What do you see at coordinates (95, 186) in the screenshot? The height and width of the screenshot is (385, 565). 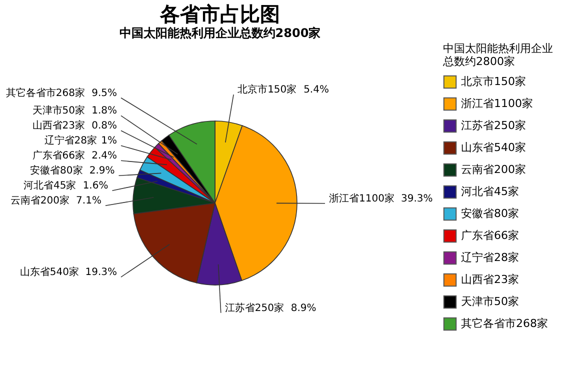 I see `data-label: 1.6%` at bounding box center [95, 186].